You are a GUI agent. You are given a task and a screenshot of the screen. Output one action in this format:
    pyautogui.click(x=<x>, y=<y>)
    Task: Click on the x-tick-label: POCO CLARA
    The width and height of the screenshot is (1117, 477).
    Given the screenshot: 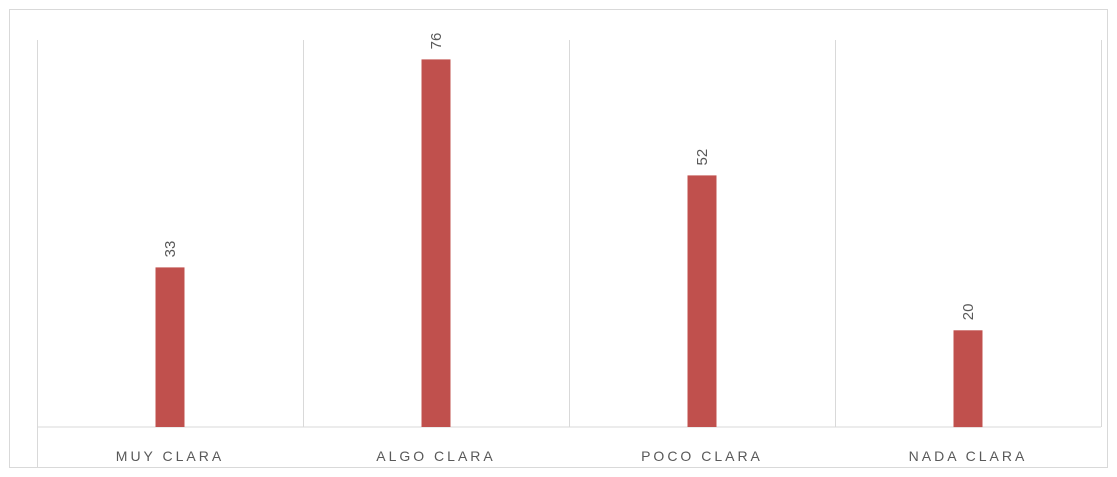 What is the action you would take?
    pyautogui.click(x=702, y=456)
    